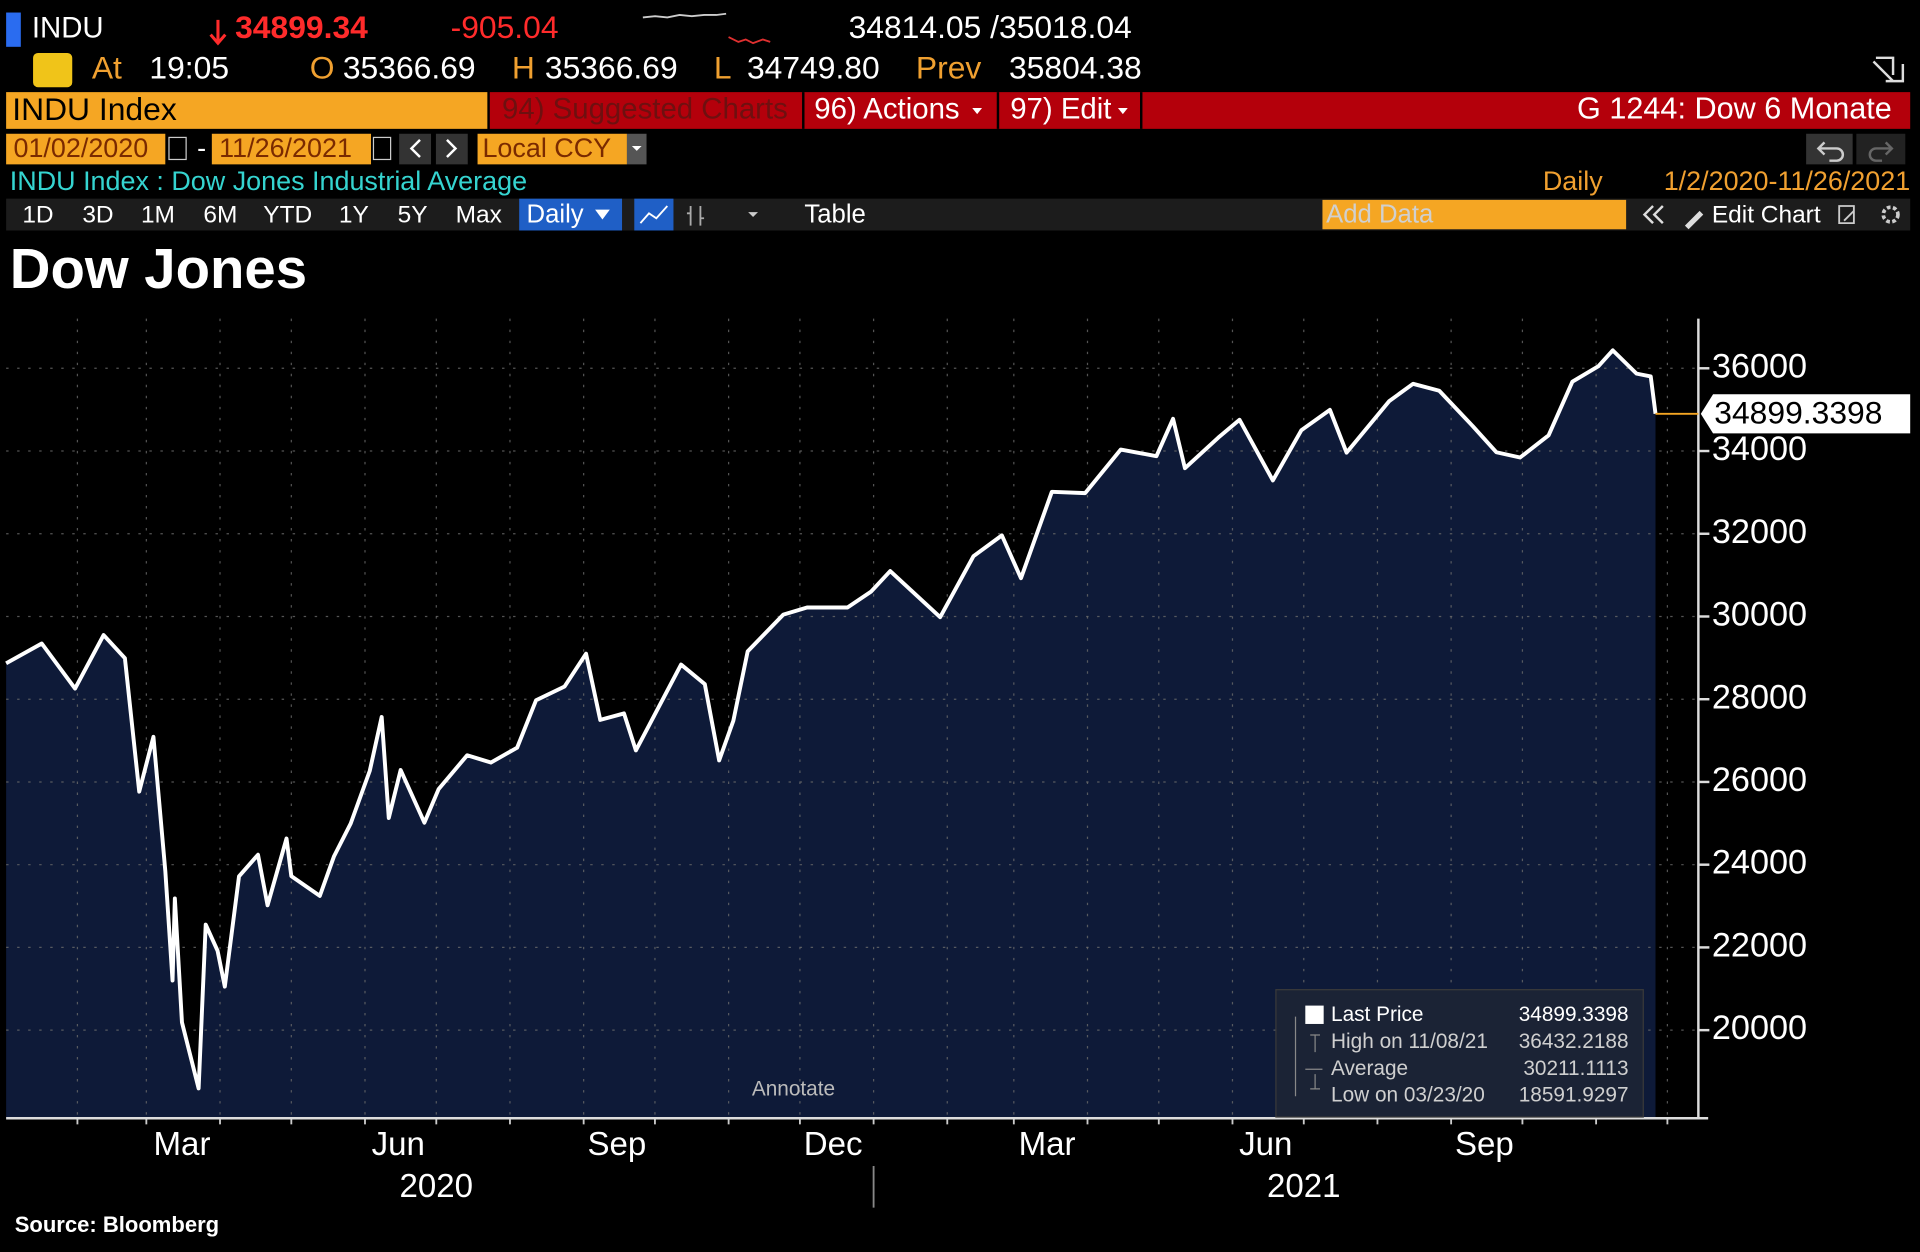  What do you see at coordinates (1694, 220) in the screenshot?
I see `pencil-icon` at bounding box center [1694, 220].